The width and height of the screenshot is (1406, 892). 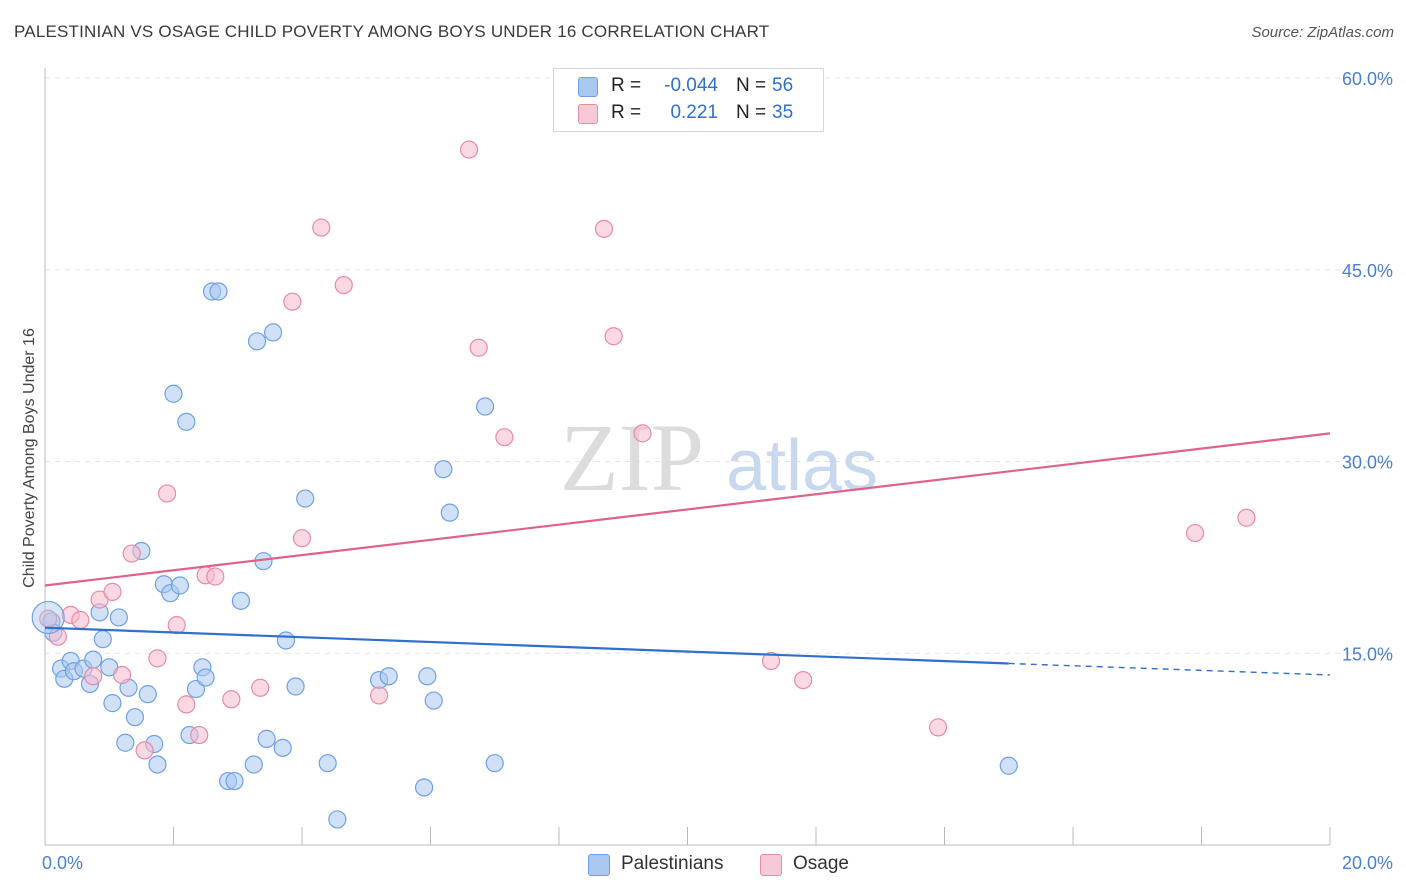 I want to click on y-tick-label: 60.0%, so click(x=1367, y=79).